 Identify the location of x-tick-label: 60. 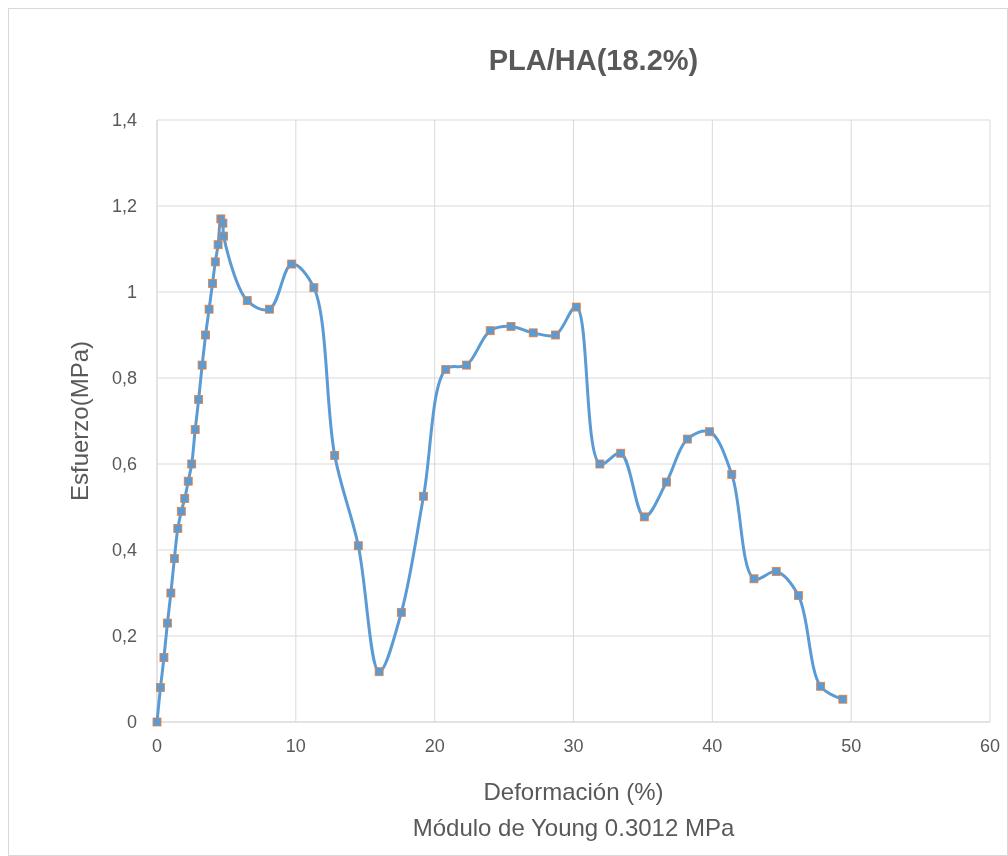
(990, 746).